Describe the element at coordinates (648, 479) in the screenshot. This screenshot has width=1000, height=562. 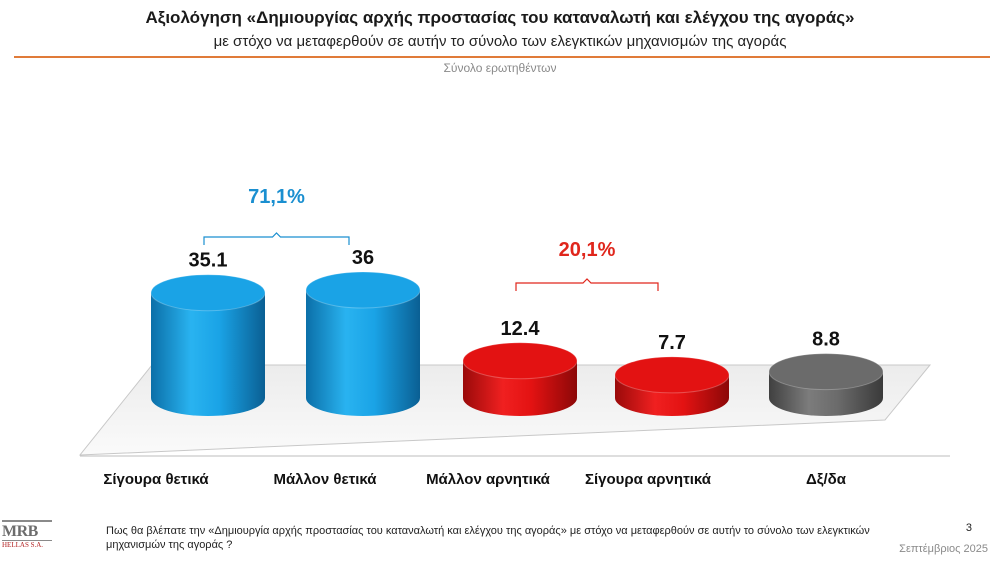
I see `category-label-3: Σίγουρα αρνητικά` at that location.